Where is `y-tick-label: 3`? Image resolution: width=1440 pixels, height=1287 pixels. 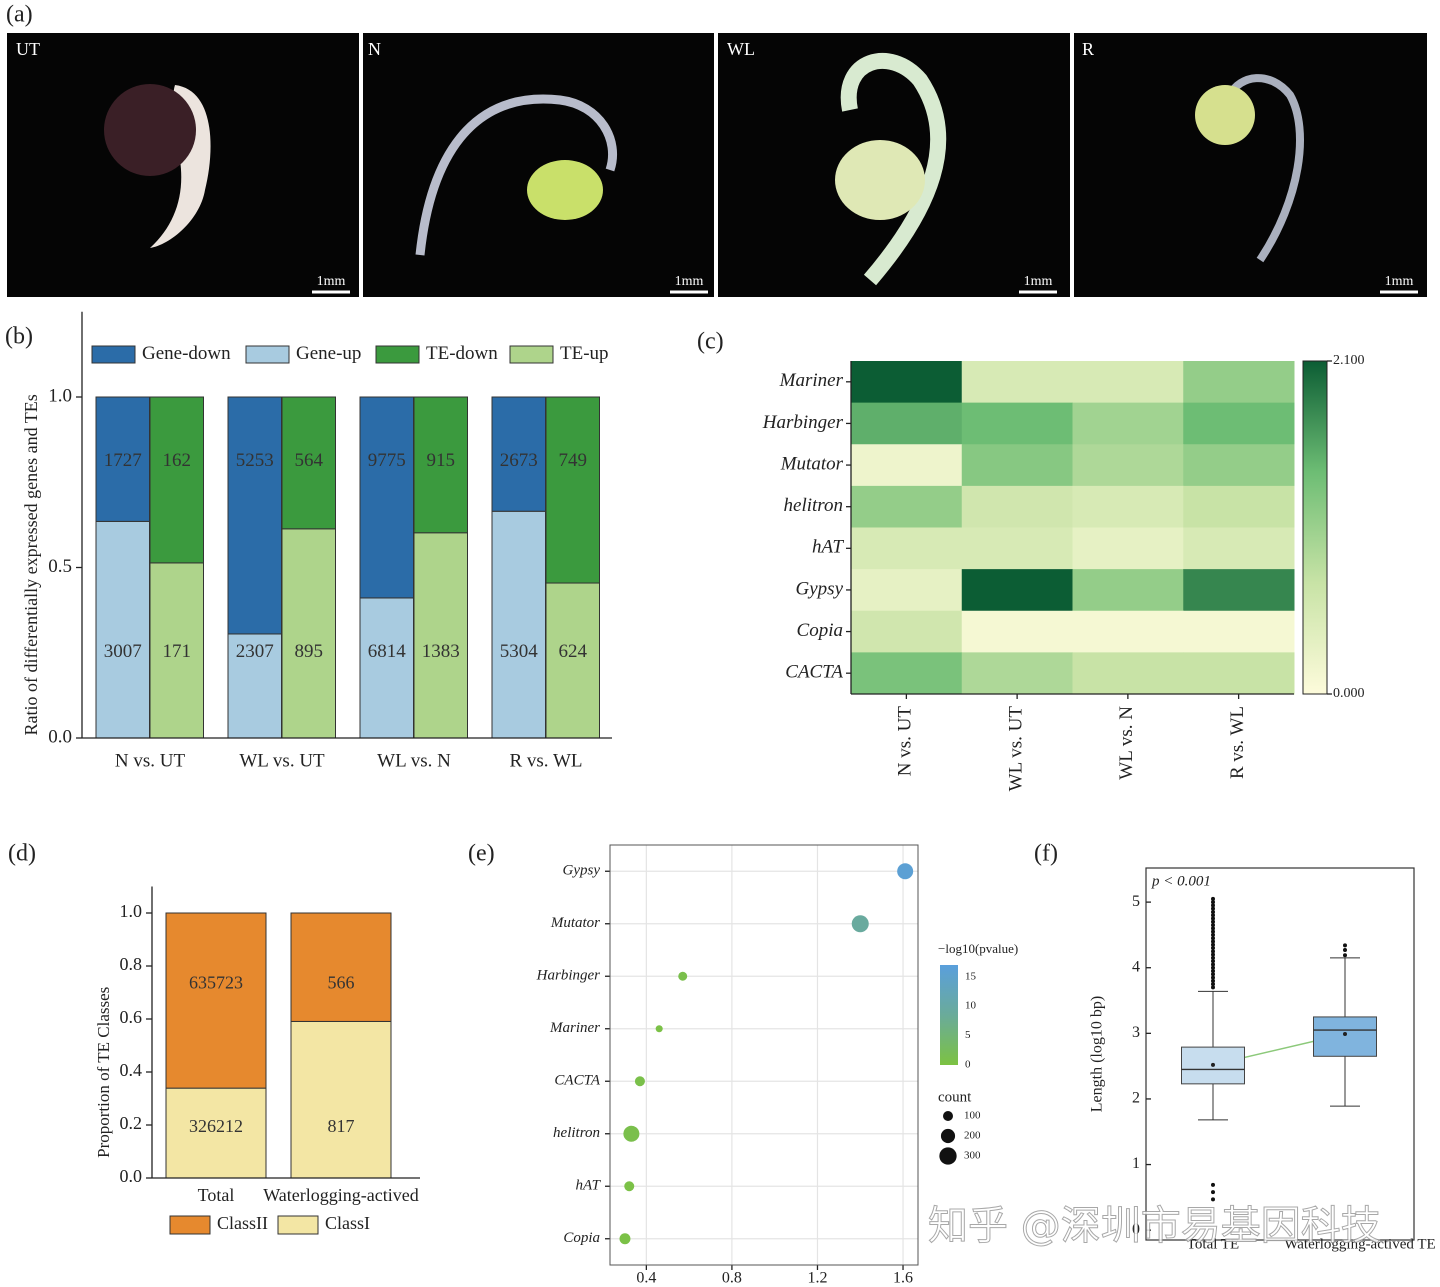 y-tick-label: 3 is located at coordinates (1136, 1032).